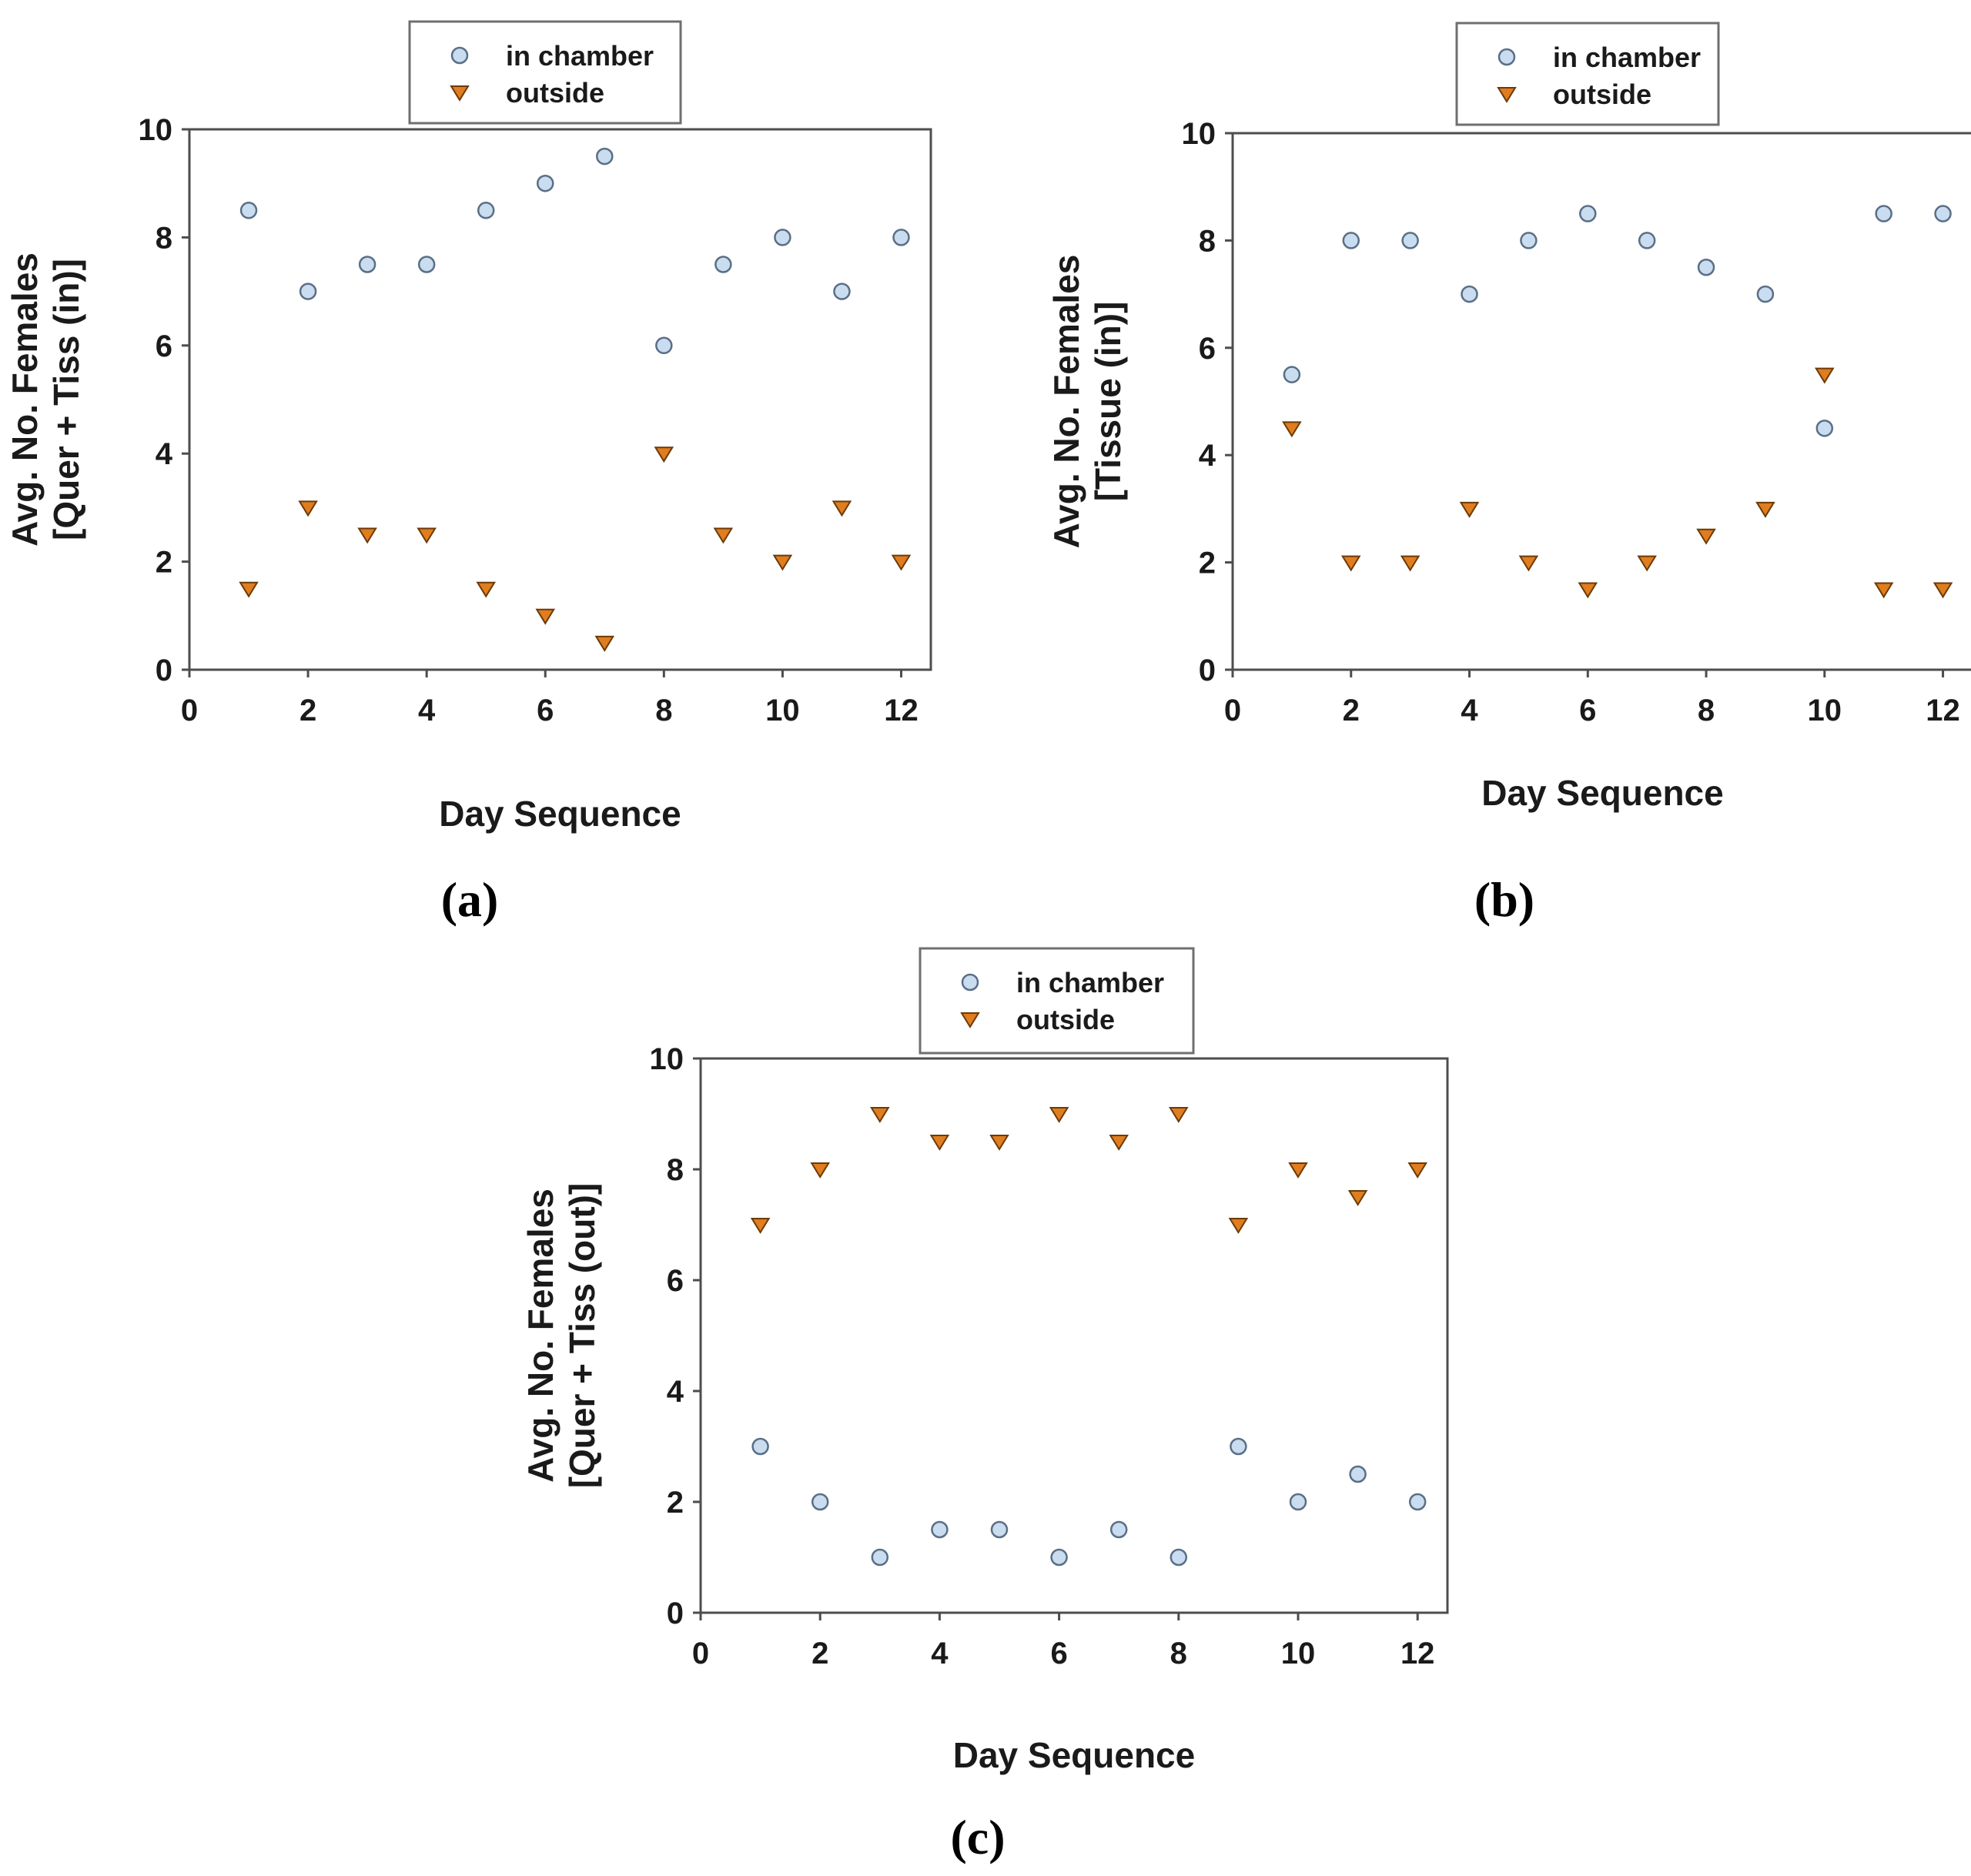 The image size is (1971, 1876). Describe the element at coordinates (970, 982) in the screenshot. I see `legend-marker-circle` at that location.